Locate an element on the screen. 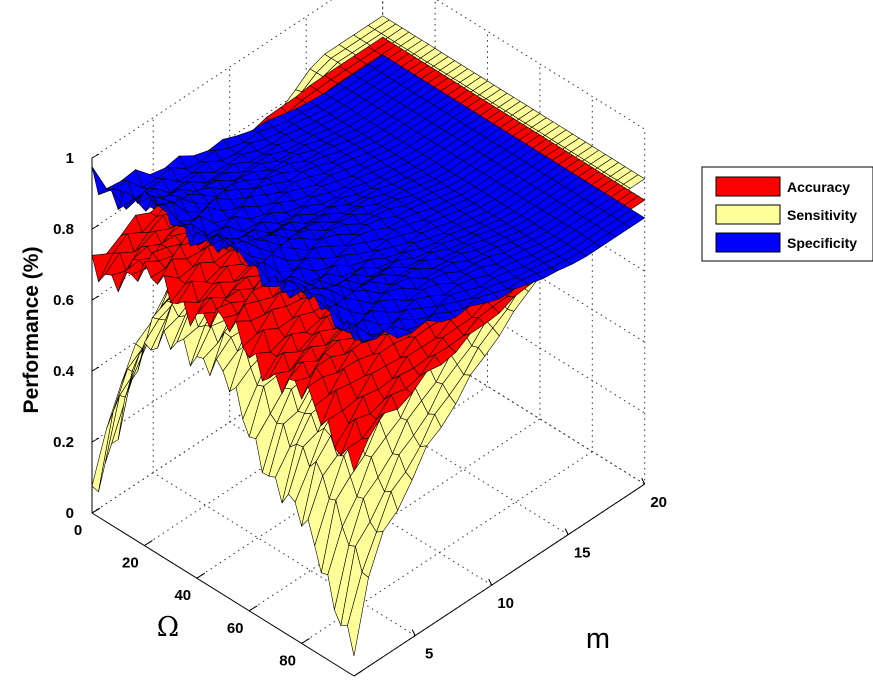  omega-tick-label: 80 is located at coordinates (287, 660).